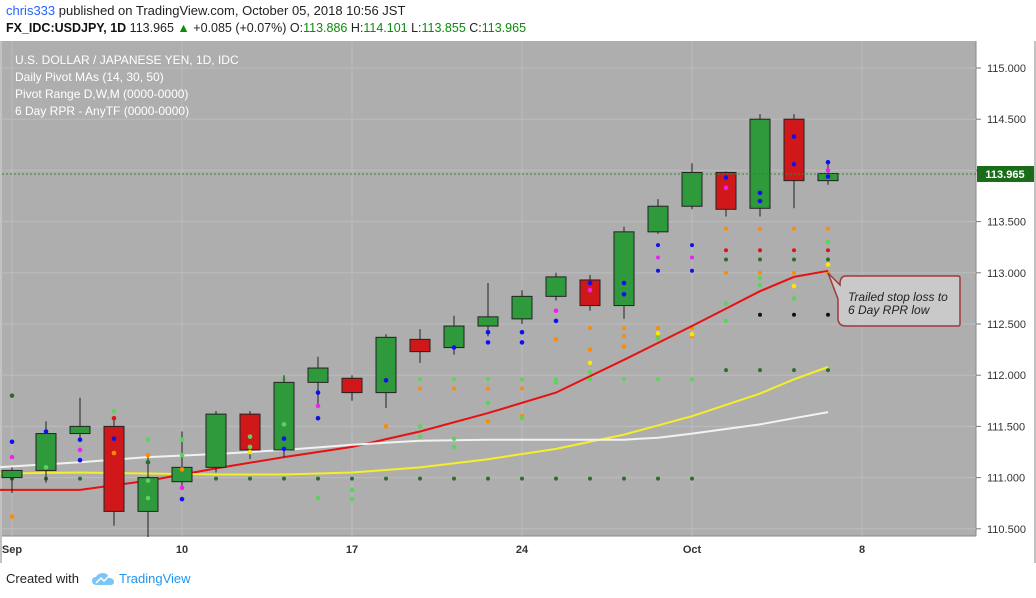  What do you see at coordinates (101, 94) in the screenshot?
I see `legend-pivot-range: Pivot Range D,W,M (0000-0000)` at bounding box center [101, 94].